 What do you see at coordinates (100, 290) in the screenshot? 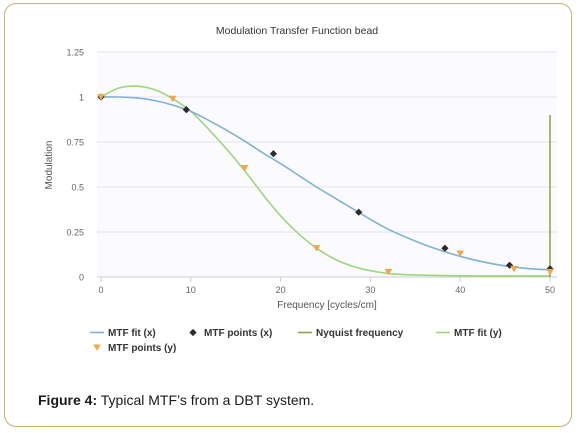
I see `x-tick-label: 0` at bounding box center [100, 290].